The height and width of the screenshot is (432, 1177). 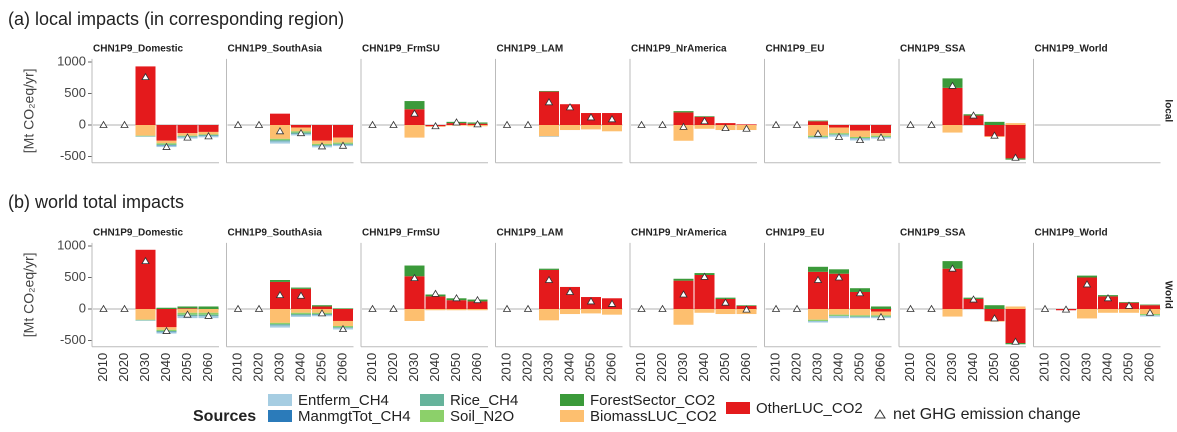 What do you see at coordinates (275, 48) in the screenshot?
I see `panel-label: CHN1P9_SouthAsia` at bounding box center [275, 48].